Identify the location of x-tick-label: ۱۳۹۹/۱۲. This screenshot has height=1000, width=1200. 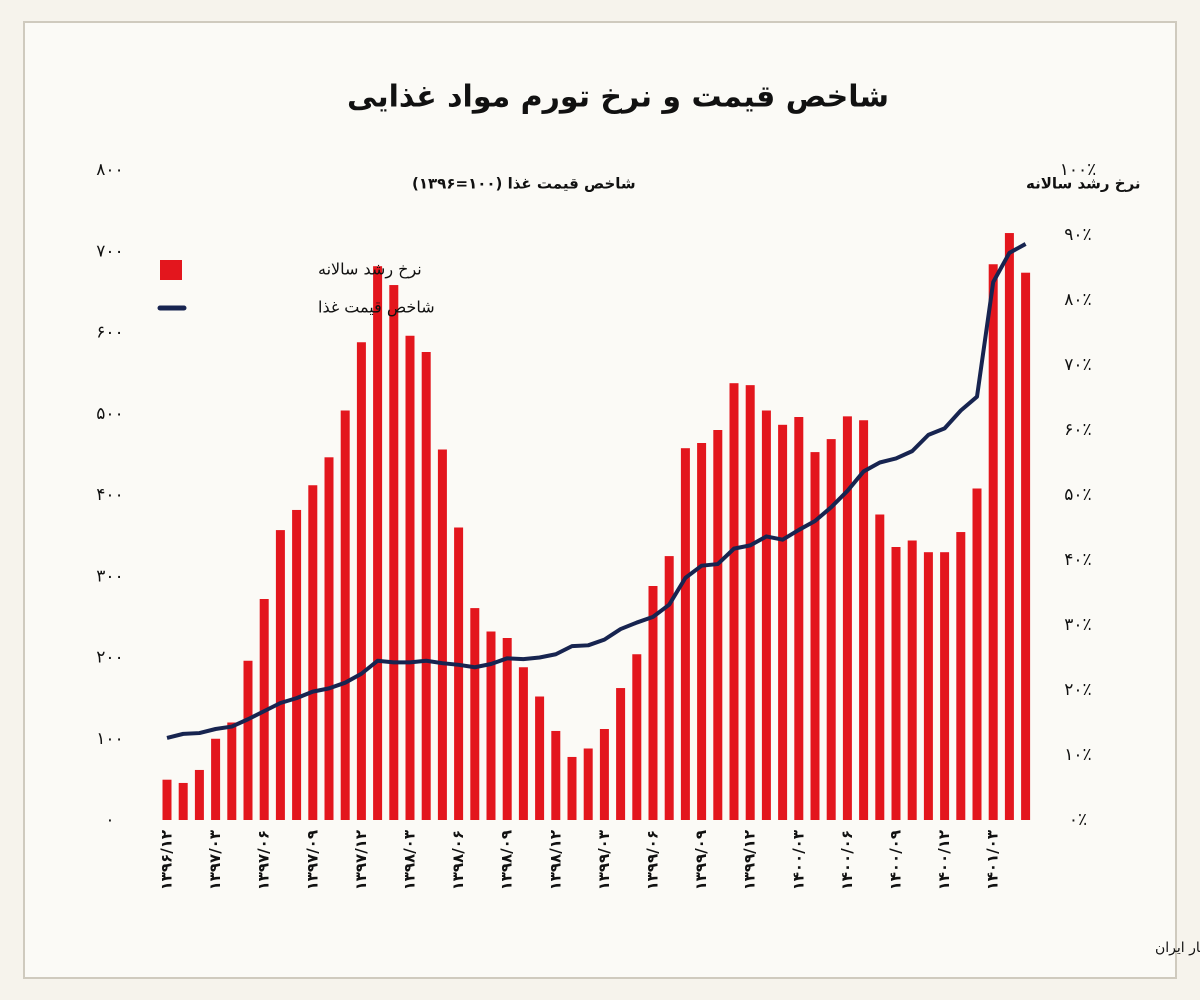
(750, 860).